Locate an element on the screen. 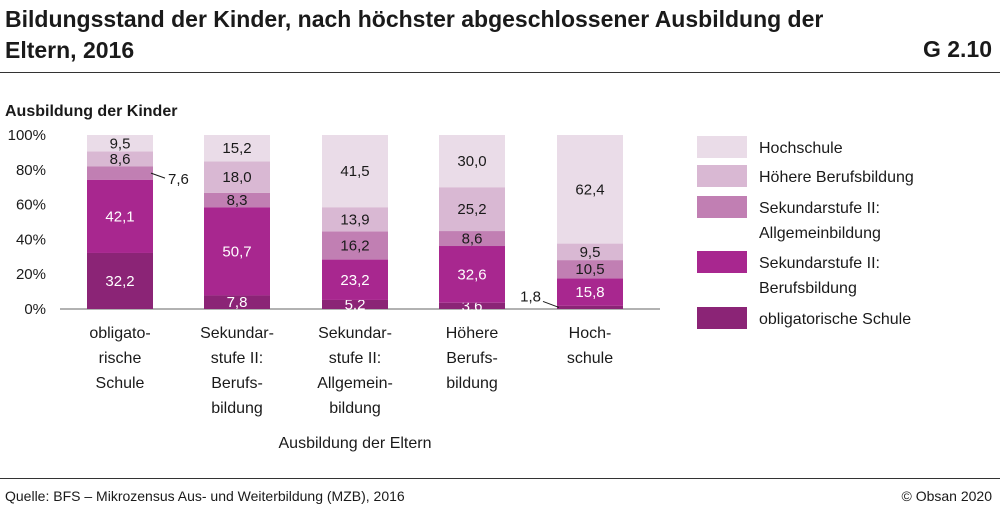 This screenshot has width=1000, height=510. x-category-label: schule is located at coordinates (590, 358).